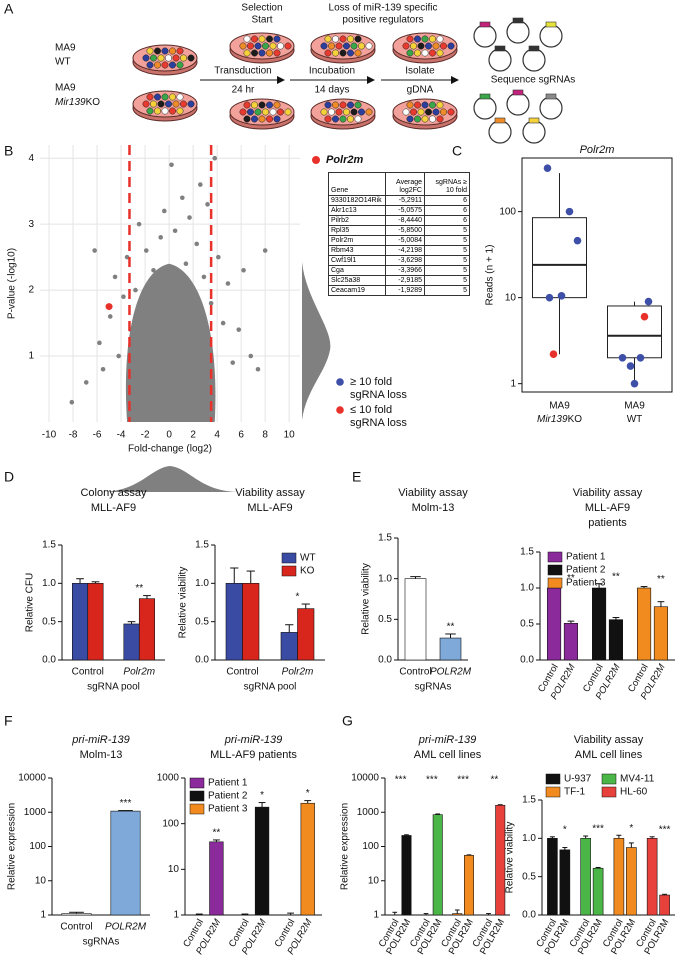  Describe the element at coordinates (518, 32) in the screenshot. I see `plasmid` at that location.